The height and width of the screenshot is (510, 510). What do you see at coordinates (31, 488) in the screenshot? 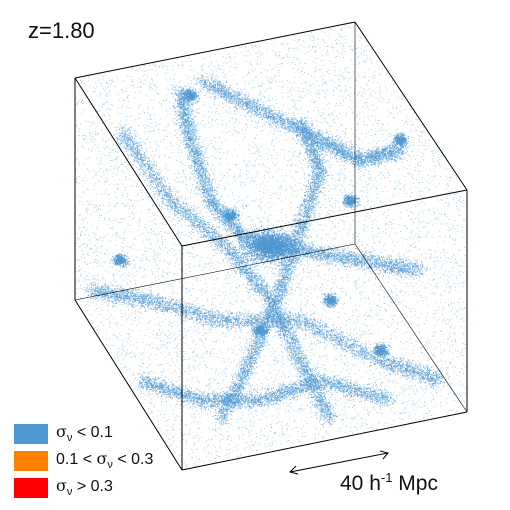
I see `legend-swatch-high` at bounding box center [31, 488].